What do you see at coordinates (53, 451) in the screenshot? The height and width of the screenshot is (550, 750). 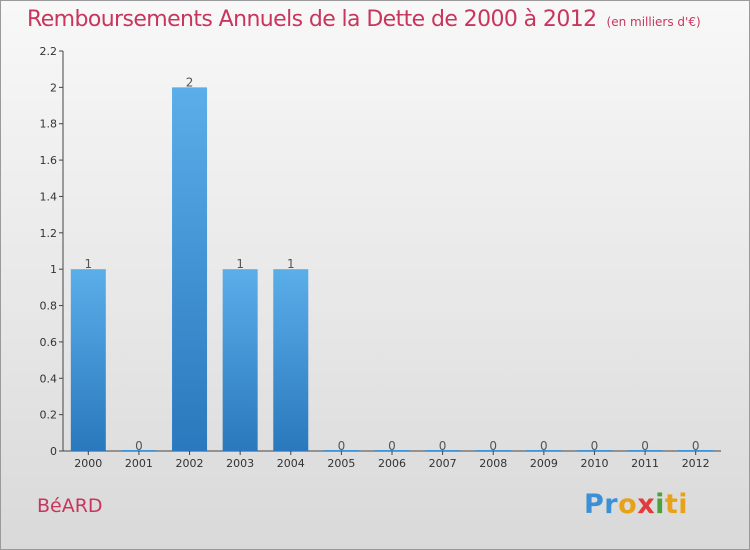 I see `y-tick-label: 0` at bounding box center [53, 451].